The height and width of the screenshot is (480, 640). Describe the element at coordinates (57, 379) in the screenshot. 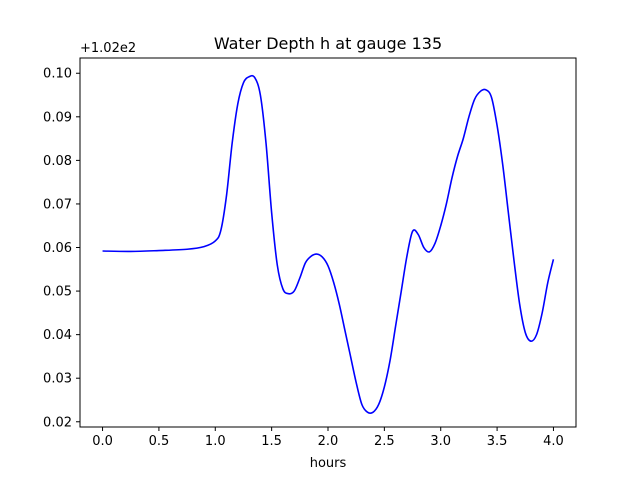

I see `y-tick-label: 0.03` at that location.